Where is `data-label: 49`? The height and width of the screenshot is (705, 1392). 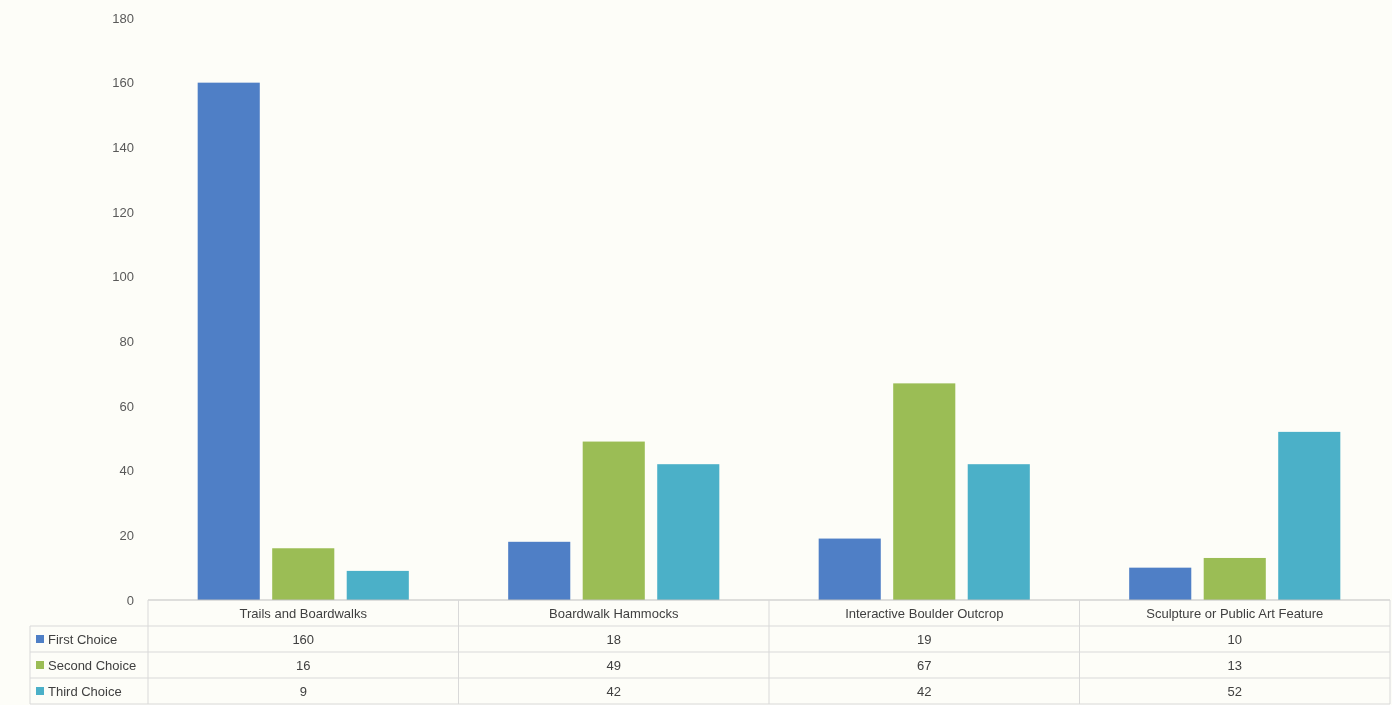
data-label: 49 is located at coordinates (613, 665).